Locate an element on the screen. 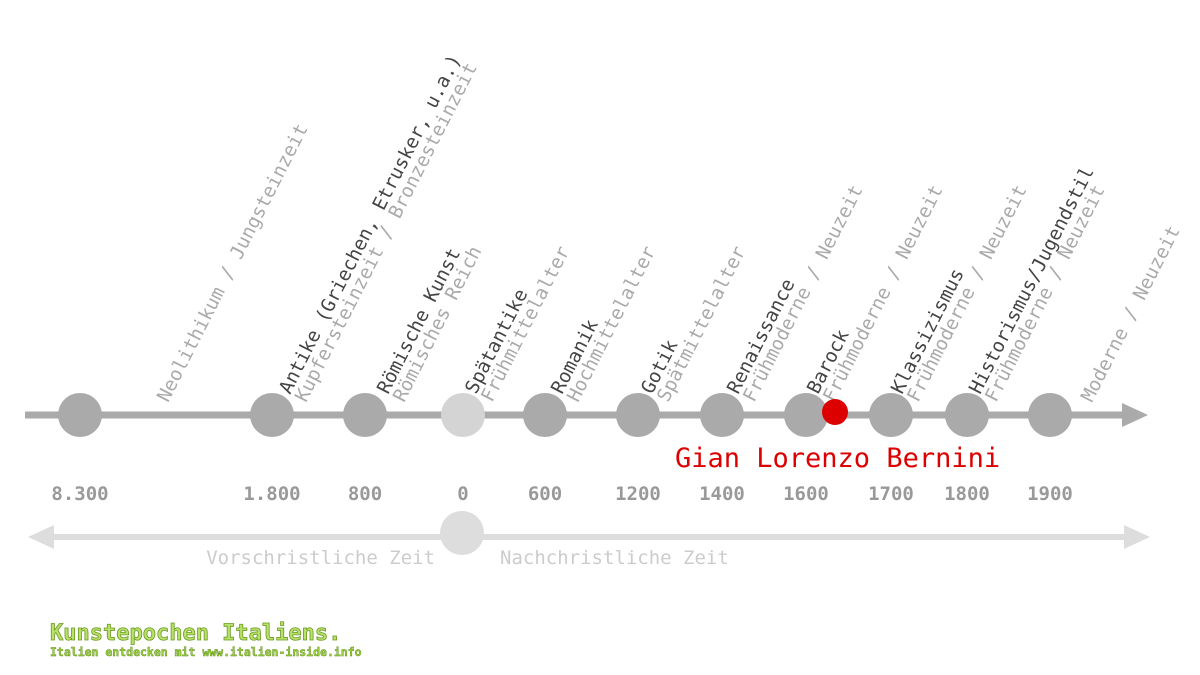 This screenshot has height=675, width=1200. epoch-label: Moderne / Neuzeit is located at coordinates (1131, 313).